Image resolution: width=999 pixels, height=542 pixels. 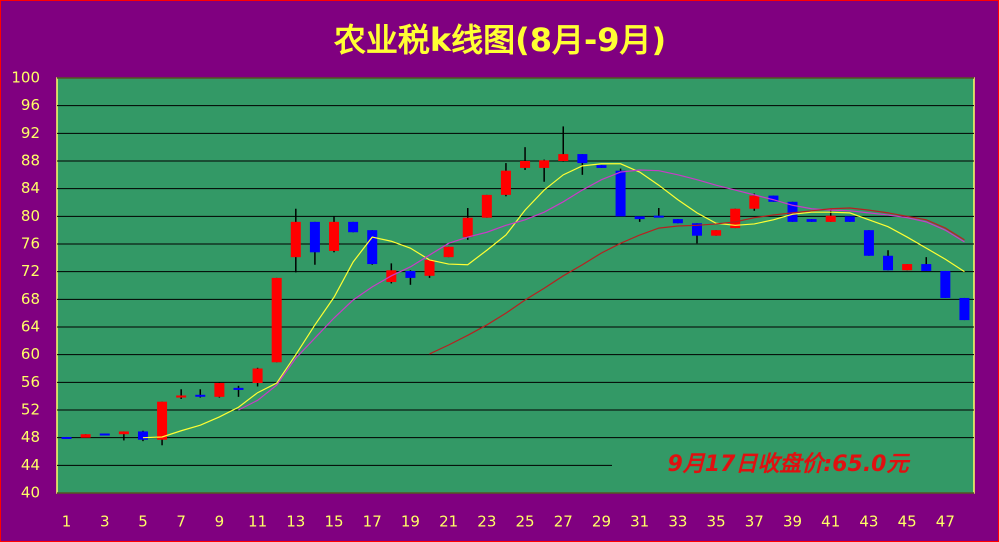 I want to click on y-tick-label: 84, so click(x=30, y=188).